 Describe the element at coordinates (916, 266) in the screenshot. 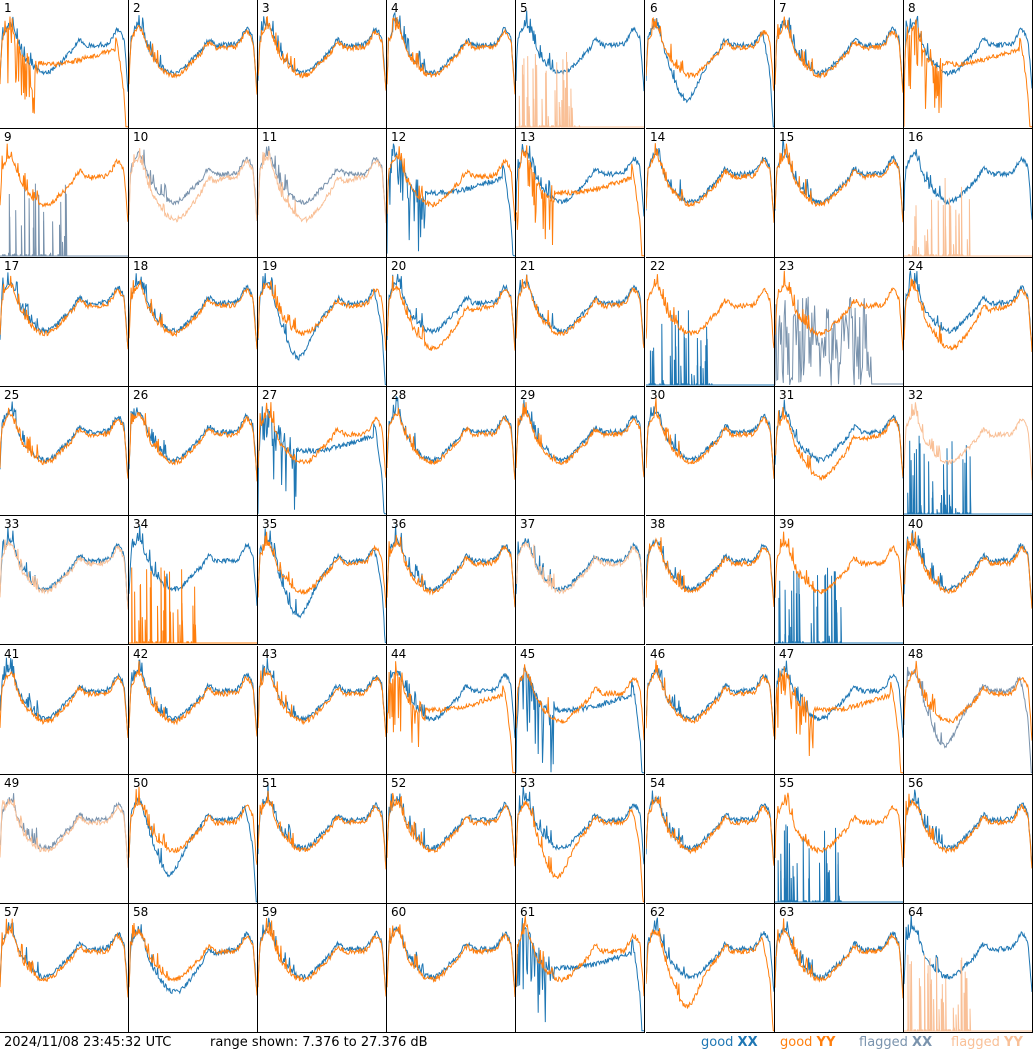

I see `panel-label: 24` at that location.